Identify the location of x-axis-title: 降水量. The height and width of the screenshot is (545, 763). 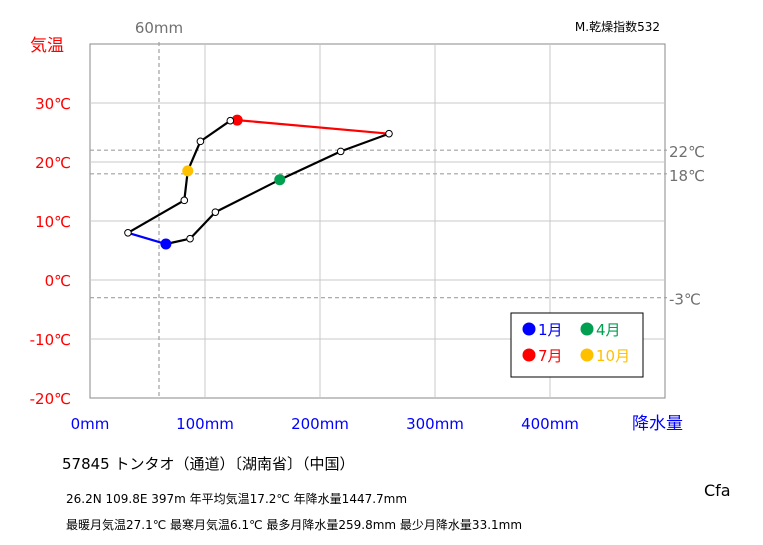
(657, 424).